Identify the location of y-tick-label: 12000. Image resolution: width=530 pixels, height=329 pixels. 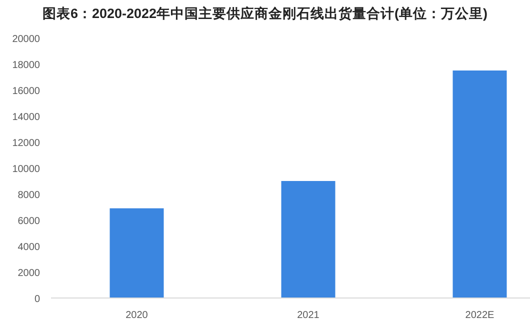
(26, 143).